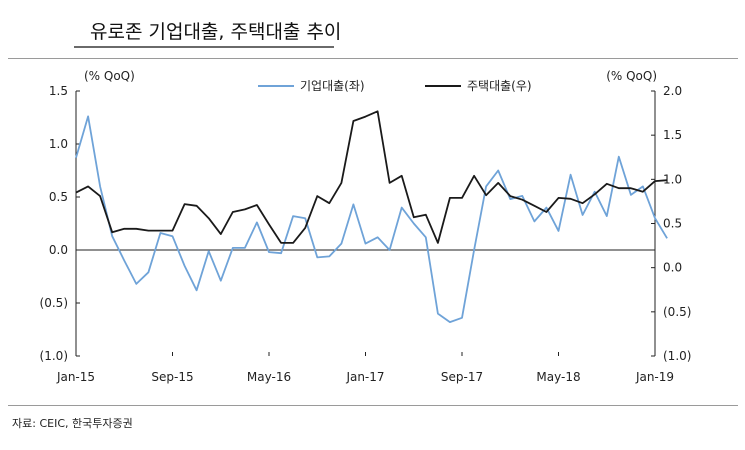 Image resolution: width=745 pixels, height=450 pixels. What do you see at coordinates (462, 377) in the screenshot?
I see `x-tick-label: Sep-17` at bounding box center [462, 377].